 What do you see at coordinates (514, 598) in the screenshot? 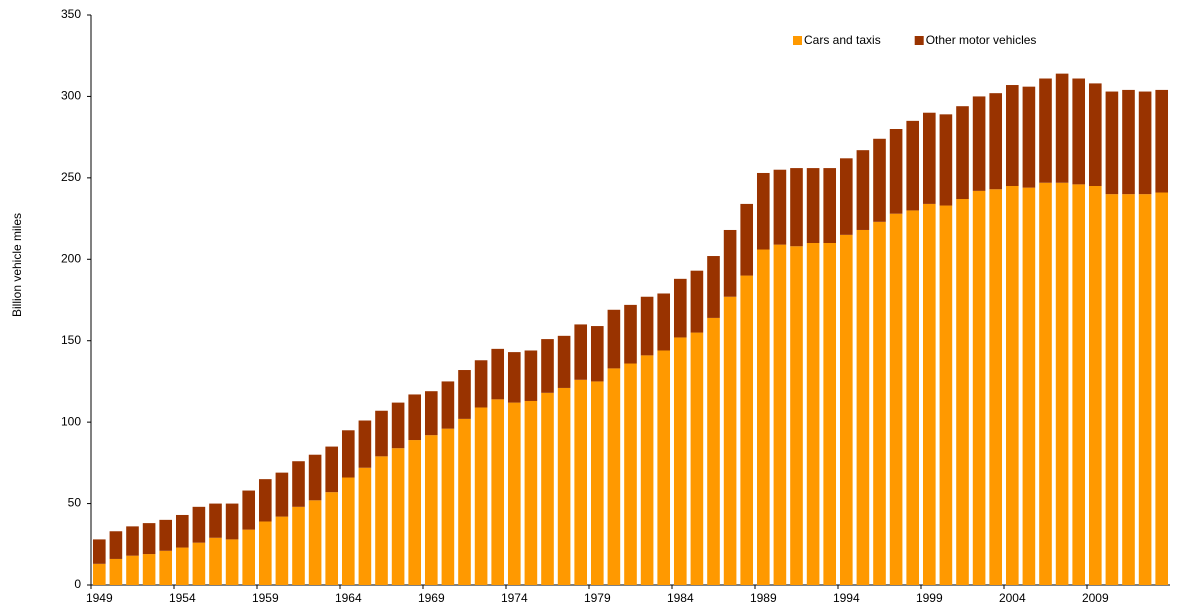
I see `x-tick-label: 1974` at bounding box center [514, 598].